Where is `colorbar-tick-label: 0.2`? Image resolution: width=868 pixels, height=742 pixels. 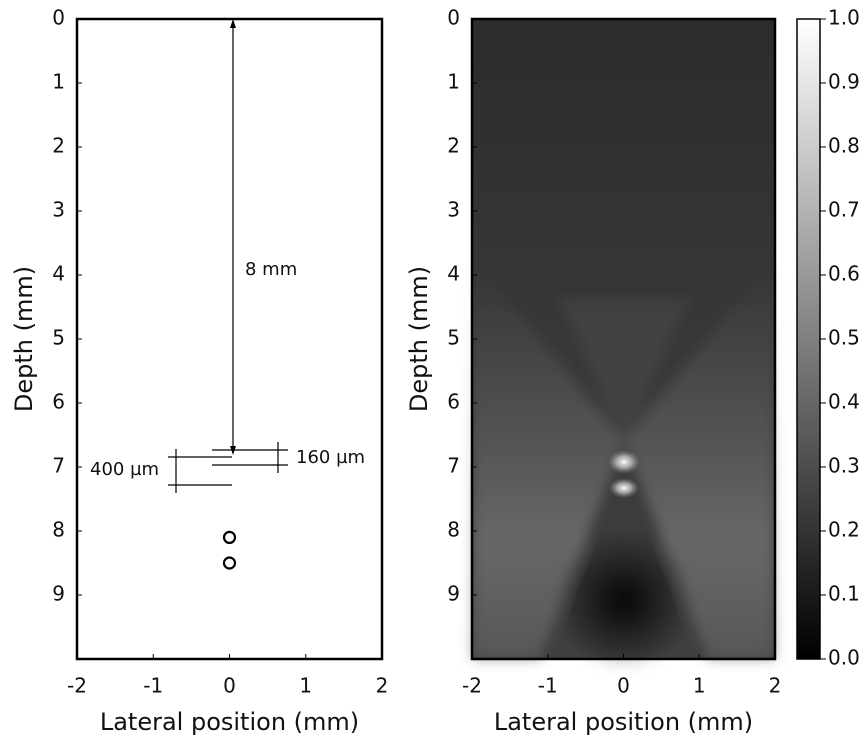
colorbar-tick-label: 0.2 is located at coordinates (844, 530).